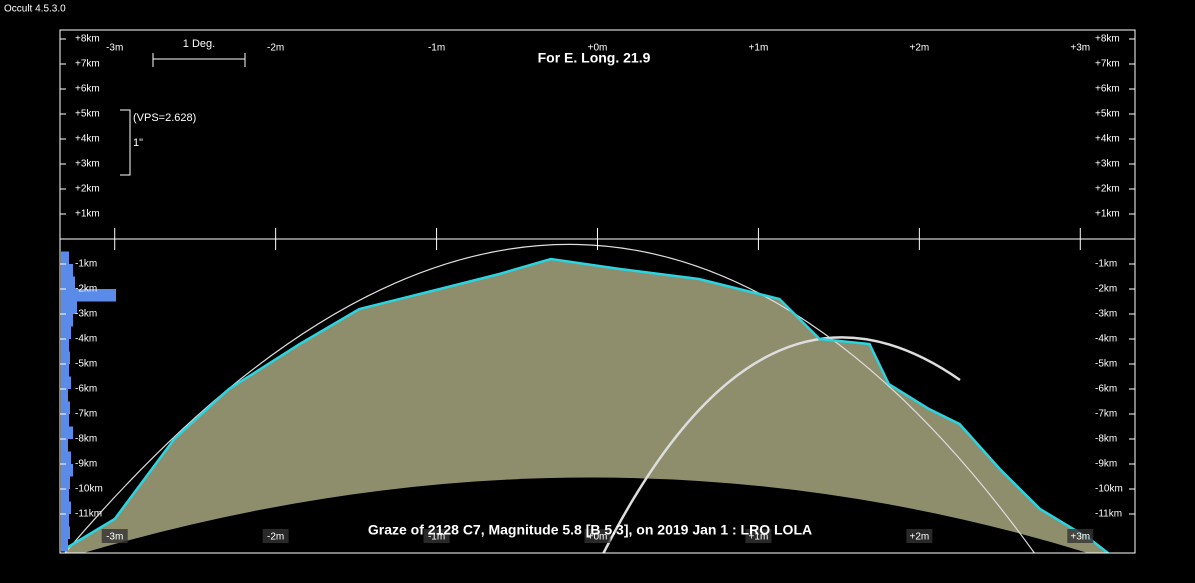 This screenshot has height=583, width=1195. I want to click on y-tick-label-left: -2km, so click(86, 289).